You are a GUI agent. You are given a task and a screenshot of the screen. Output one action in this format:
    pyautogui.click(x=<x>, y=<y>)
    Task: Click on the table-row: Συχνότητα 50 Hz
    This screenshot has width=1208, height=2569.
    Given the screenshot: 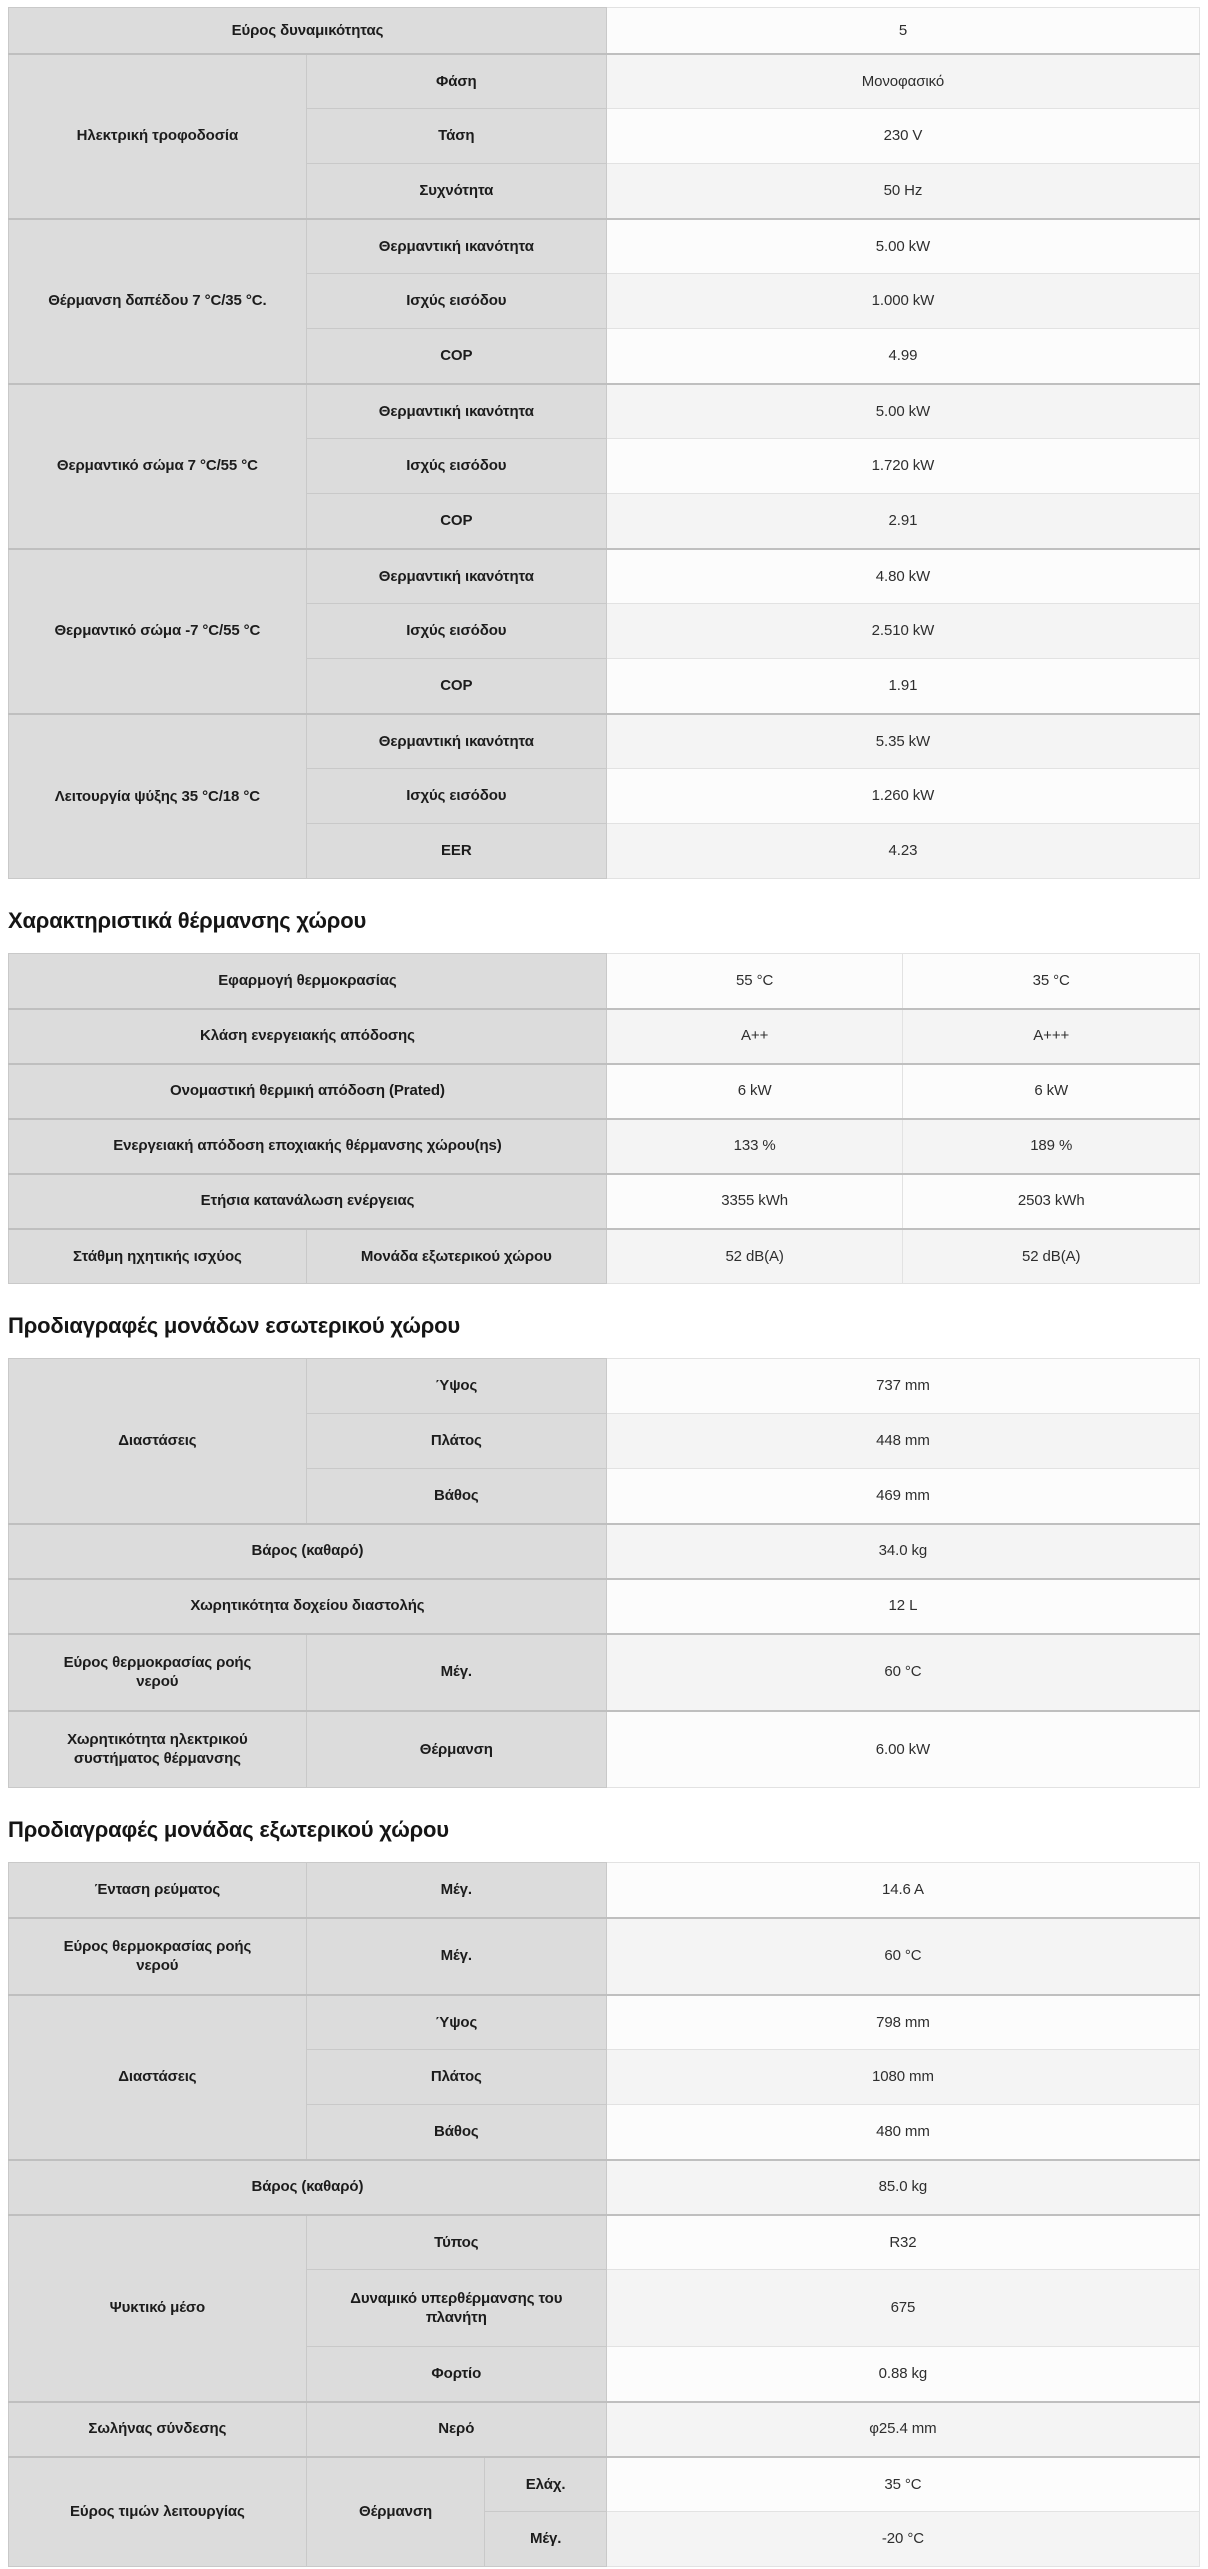 What is the action you would take?
    pyautogui.click(x=605, y=191)
    